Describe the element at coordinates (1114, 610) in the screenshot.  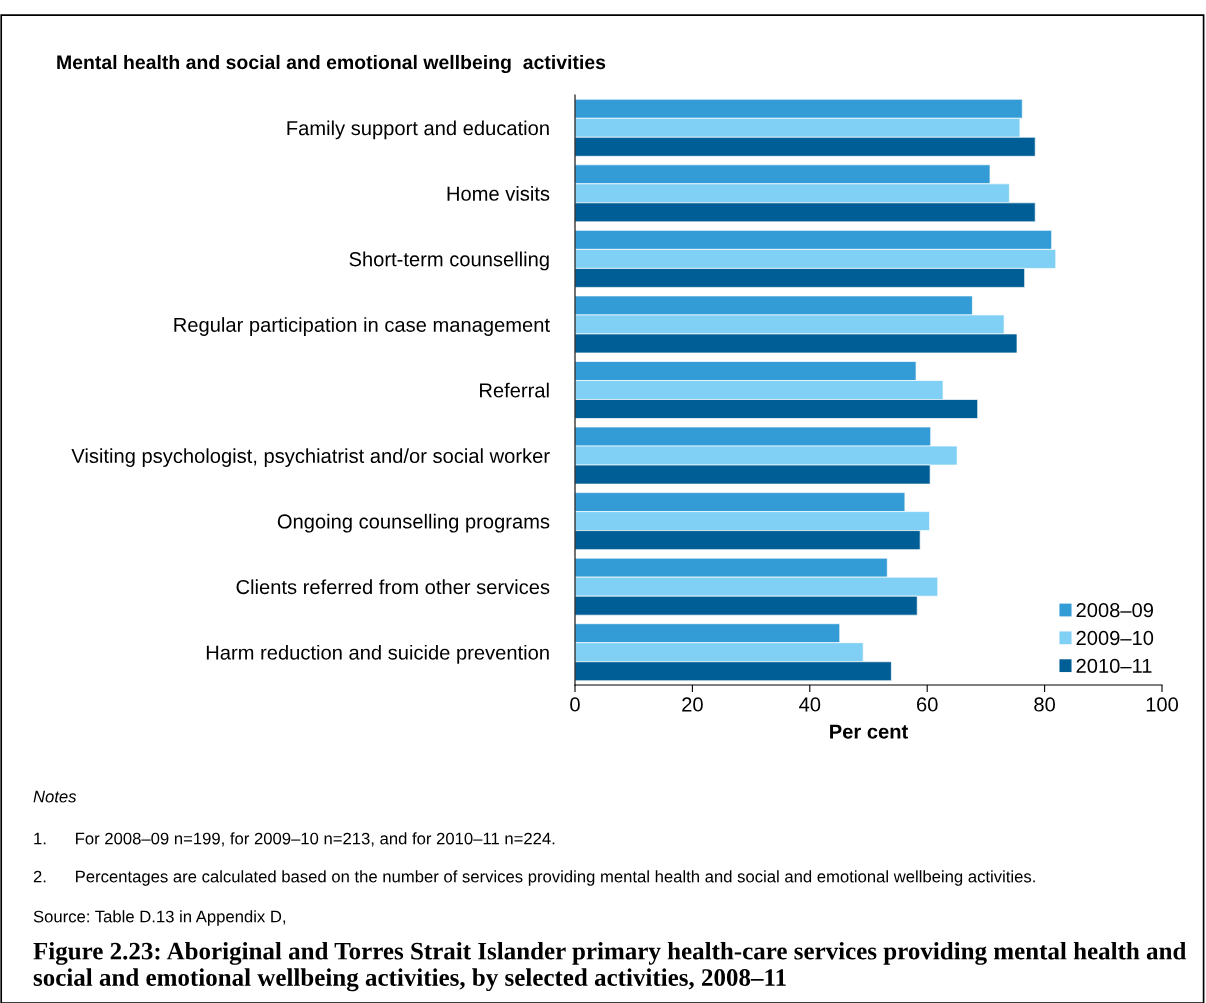
I see `legend-label: 2008–09` at that location.